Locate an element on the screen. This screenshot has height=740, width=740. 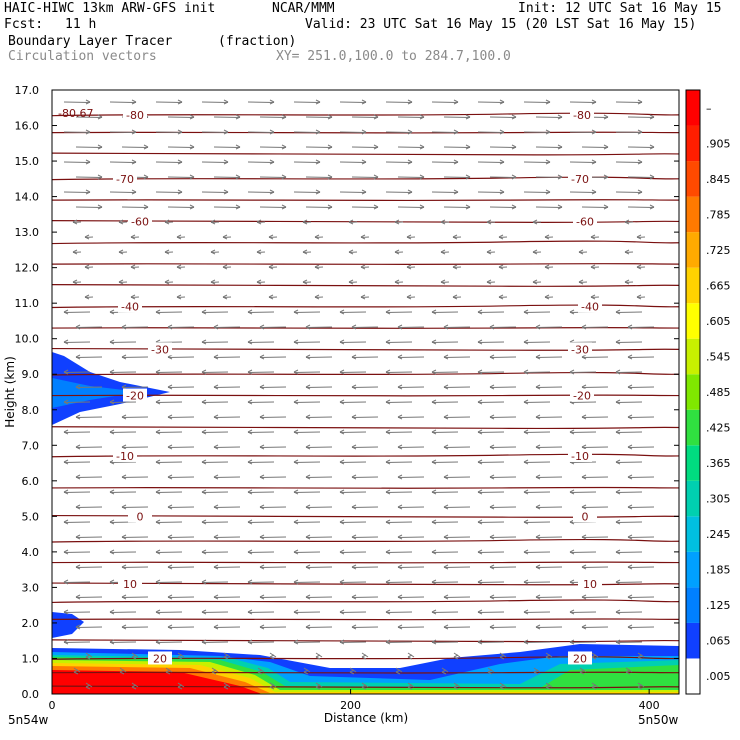
contour-line is located at coordinates (365, 114).